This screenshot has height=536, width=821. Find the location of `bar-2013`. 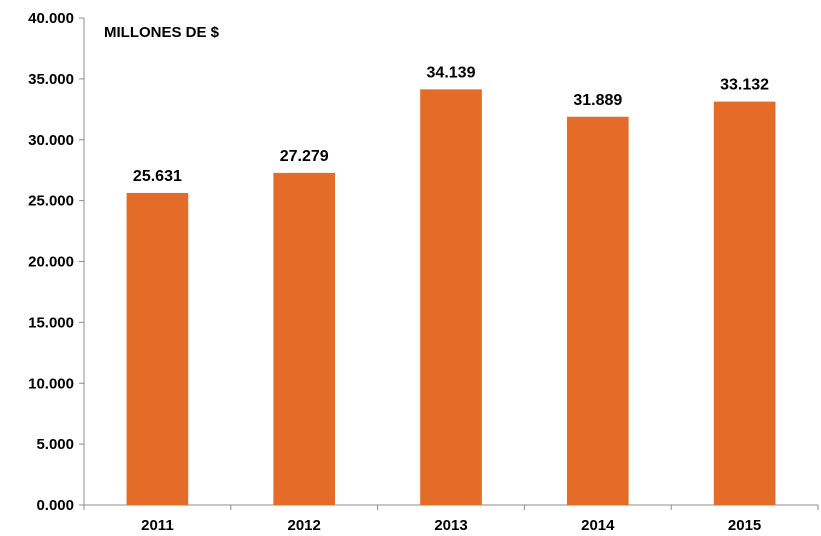

bar-2013 is located at coordinates (451, 297).